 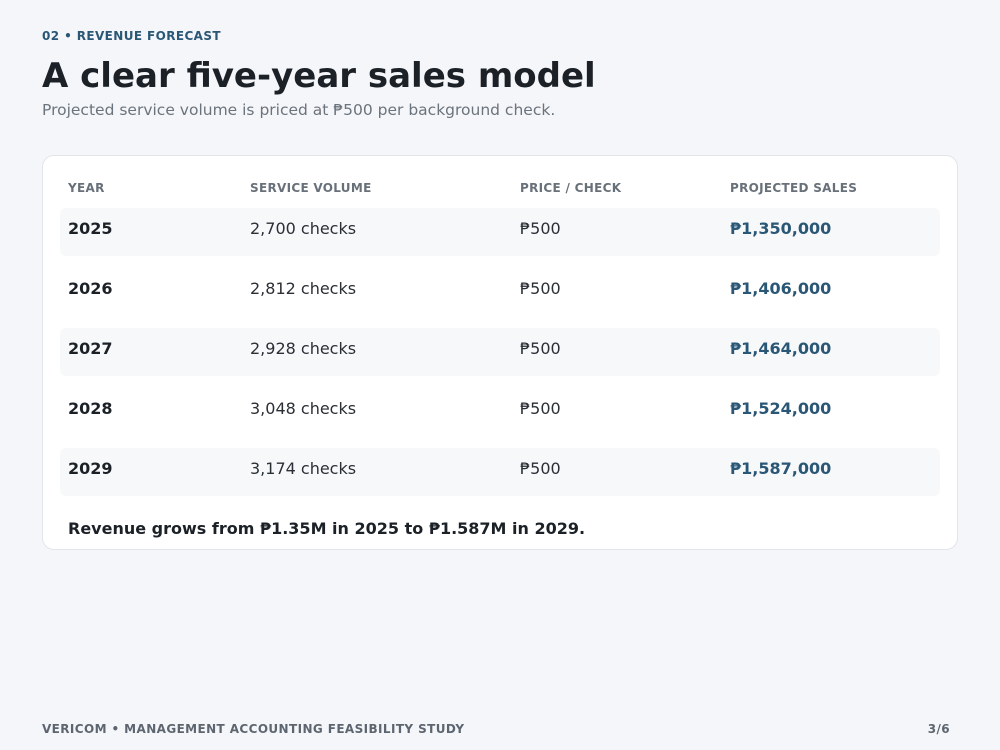 I want to click on column-header: YEAR, so click(x=86, y=188).